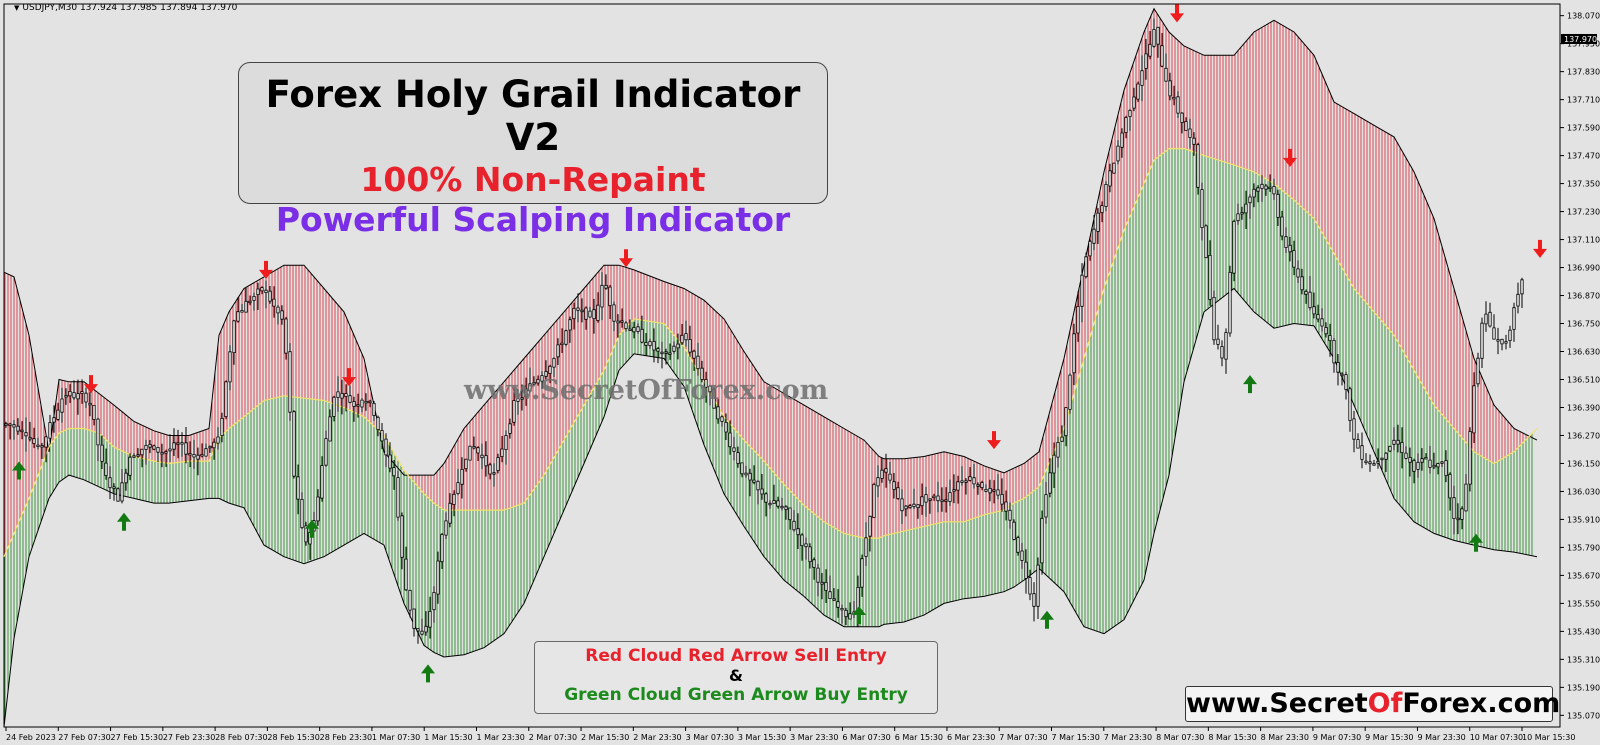  Describe the element at coordinates (1583, 16) in the screenshot. I see `y-tick-label: 138.070` at that location.